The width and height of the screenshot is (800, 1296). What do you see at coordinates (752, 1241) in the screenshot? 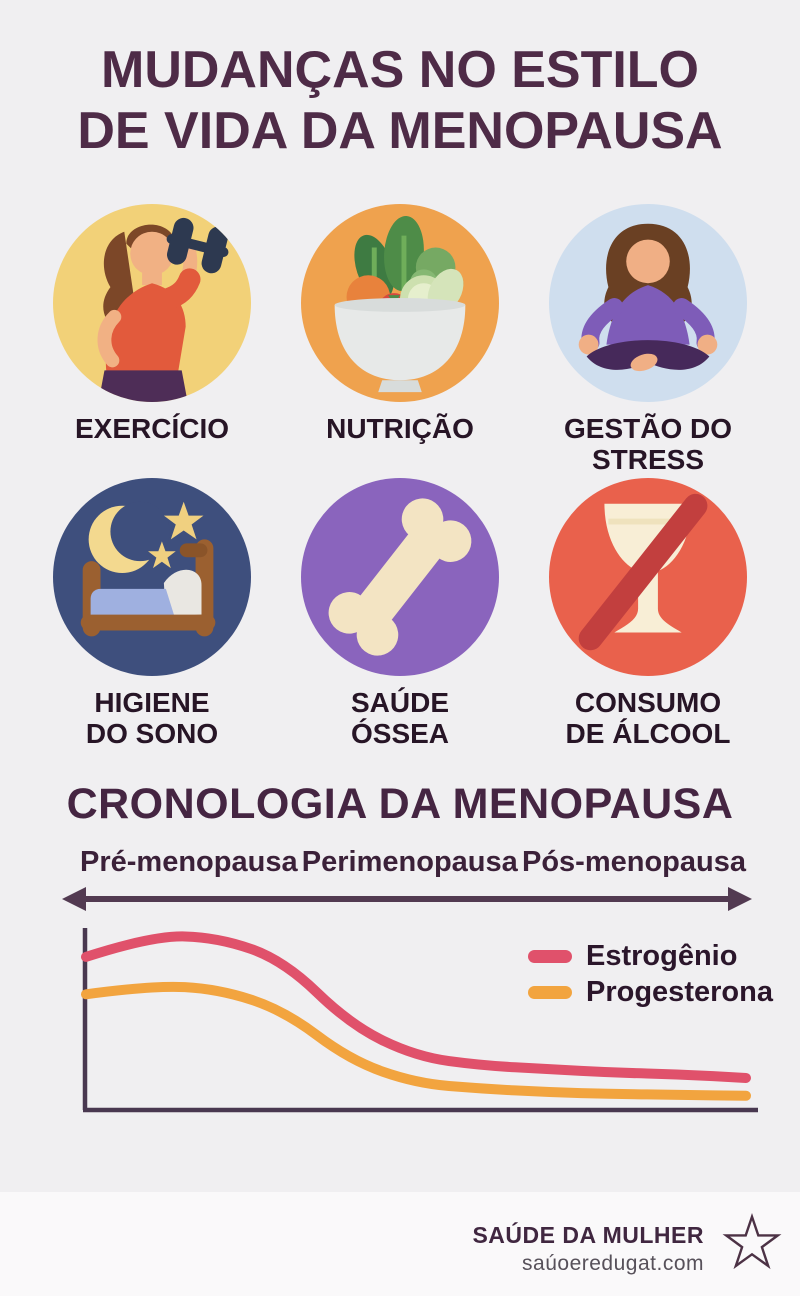
I see `star-outline-icon` at bounding box center [752, 1241].